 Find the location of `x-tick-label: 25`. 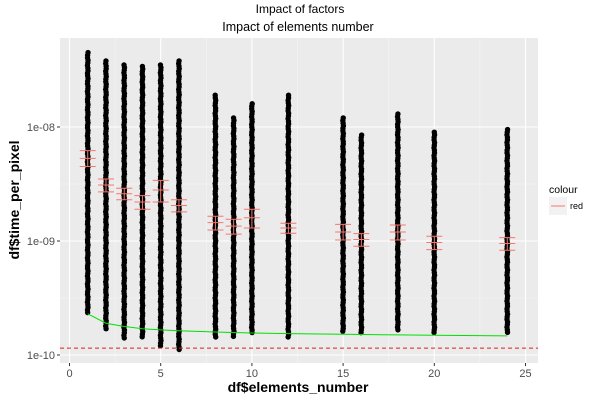

x-tick-label: 25 is located at coordinates (525, 374).